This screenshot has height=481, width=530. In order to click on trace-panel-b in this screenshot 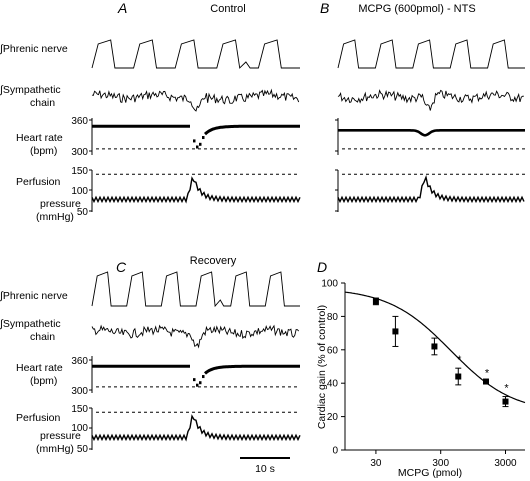, I will do `click(431, 121)`.